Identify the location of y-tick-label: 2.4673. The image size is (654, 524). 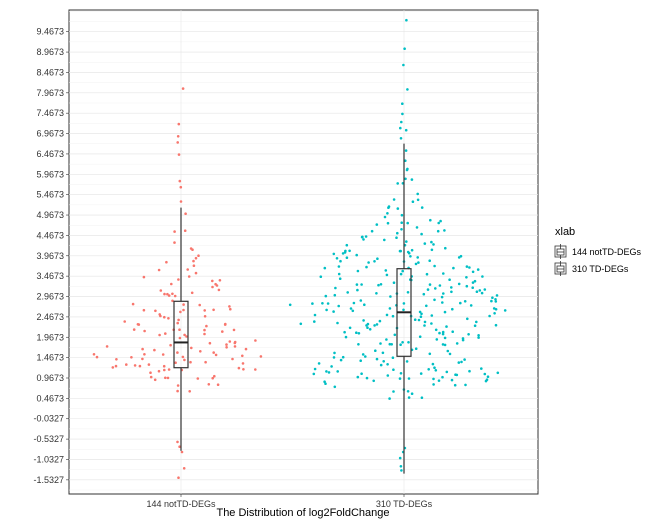
(50, 317).